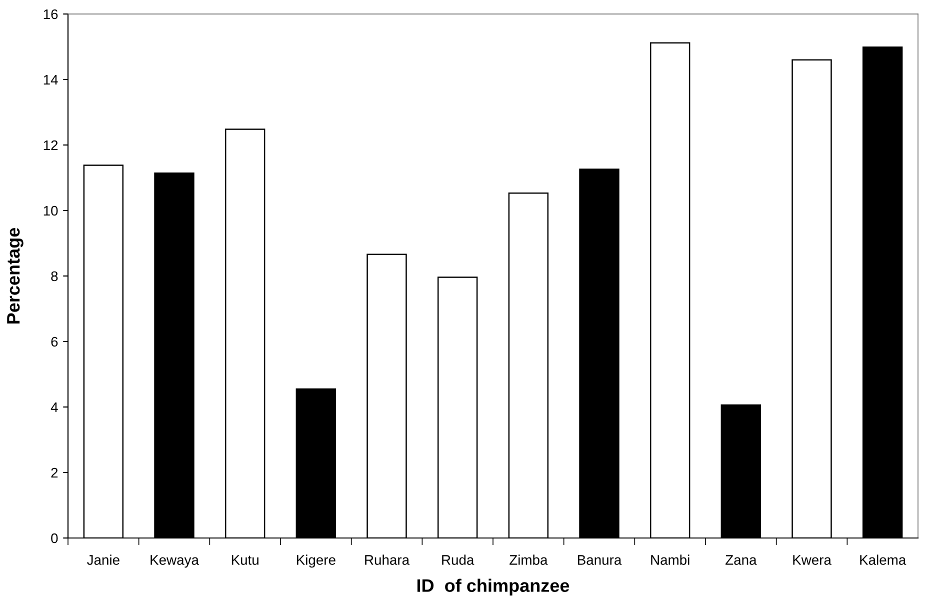  Describe the element at coordinates (51, 14) in the screenshot. I see `y-tick-label: 16` at that location.